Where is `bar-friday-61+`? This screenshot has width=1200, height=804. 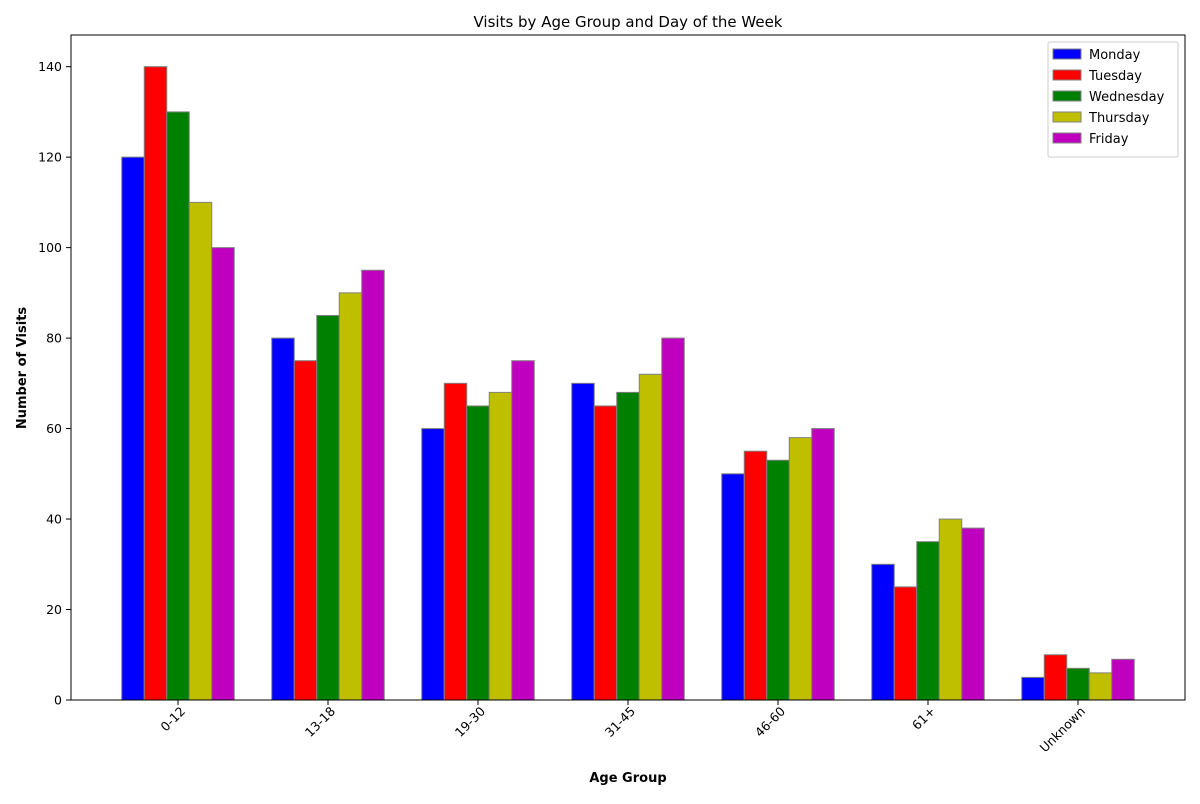
bar-friday-61+ is located at coordinates (973, 614).